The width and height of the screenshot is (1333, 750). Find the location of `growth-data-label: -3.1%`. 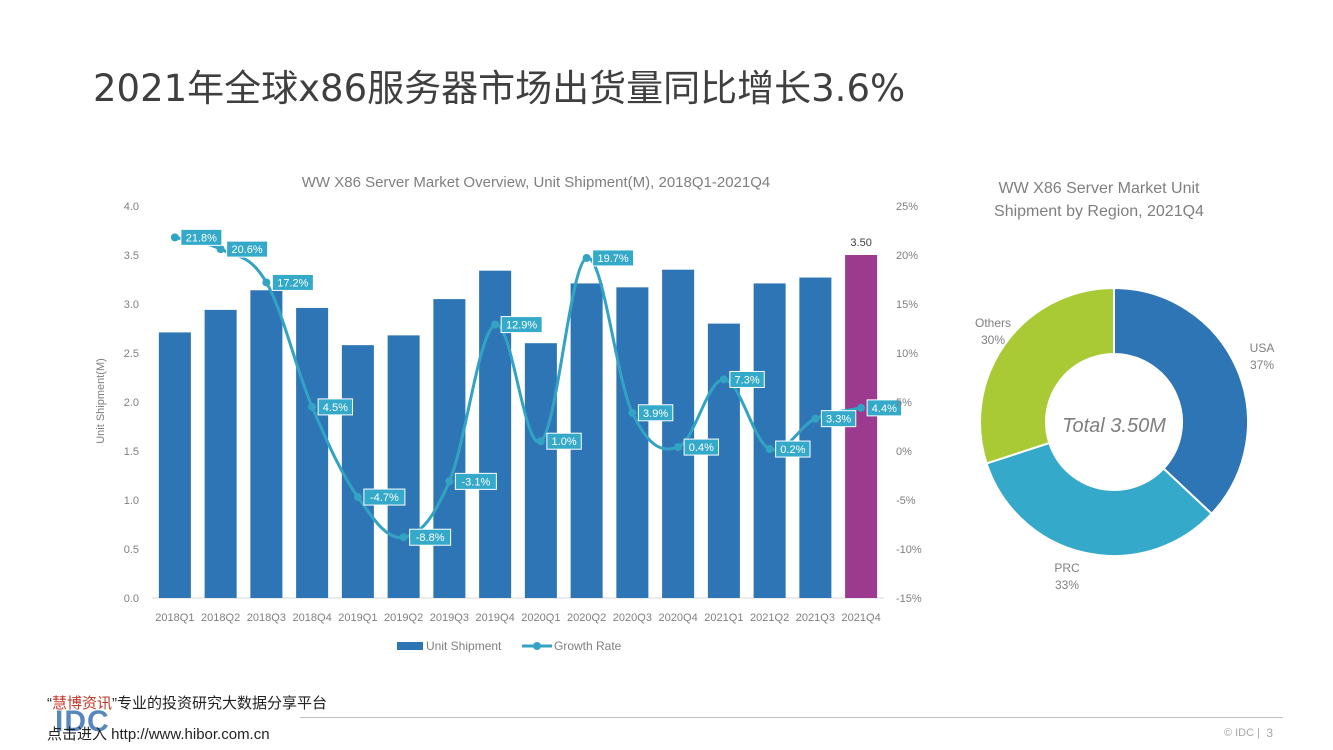

growth-data-label: -3.1% is located at coordinates (476, 482).